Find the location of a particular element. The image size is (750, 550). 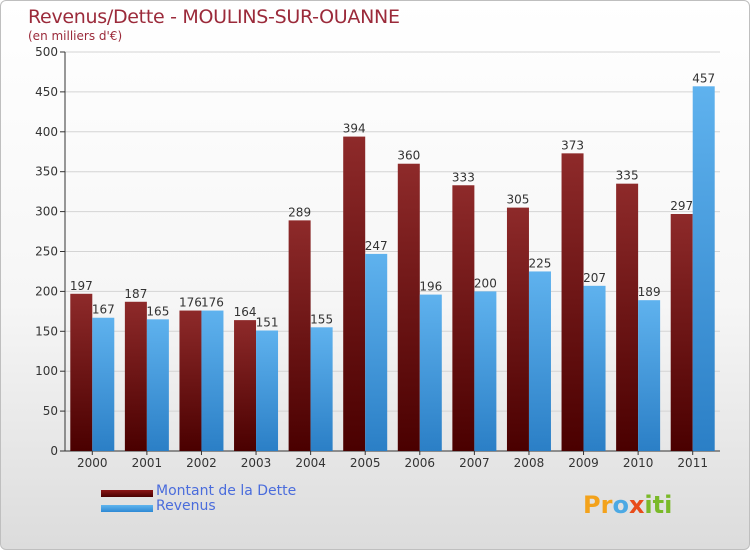

y-tick-label: 200 is located at coordinates (46, 291).